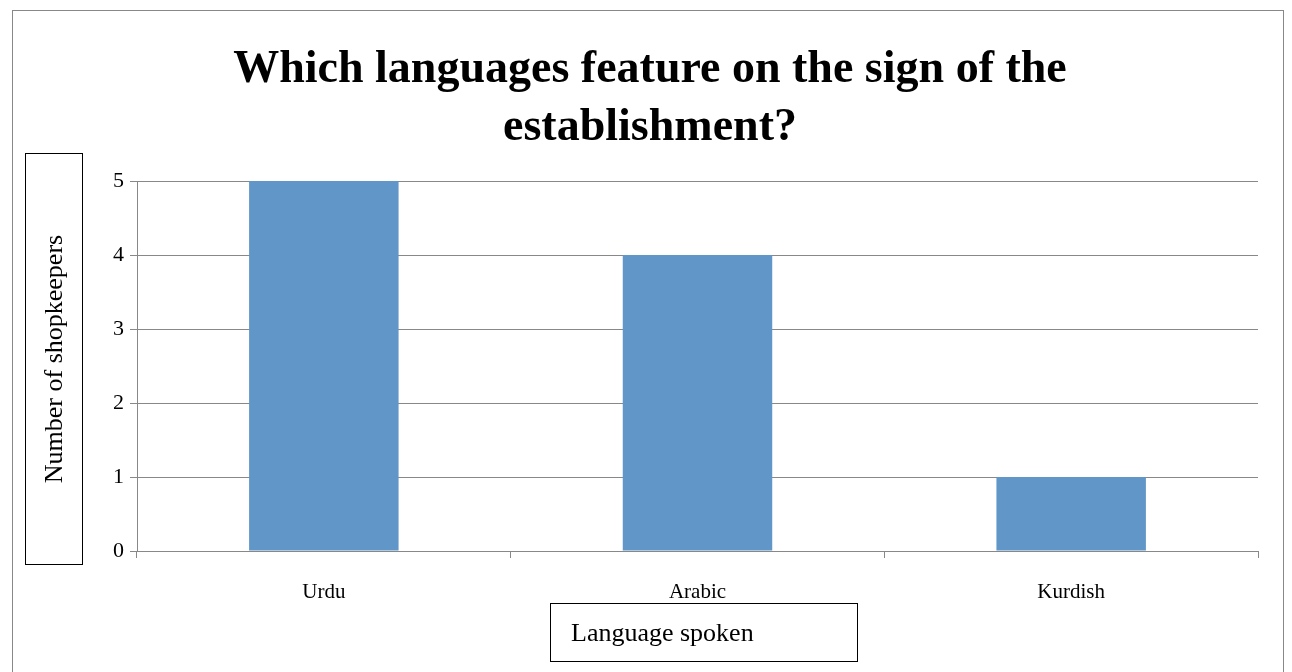 This screenshot has width=1292, height=672. I want to click on chart-title: Which languages feature on the sign of the establishment?, so click(650, 96).